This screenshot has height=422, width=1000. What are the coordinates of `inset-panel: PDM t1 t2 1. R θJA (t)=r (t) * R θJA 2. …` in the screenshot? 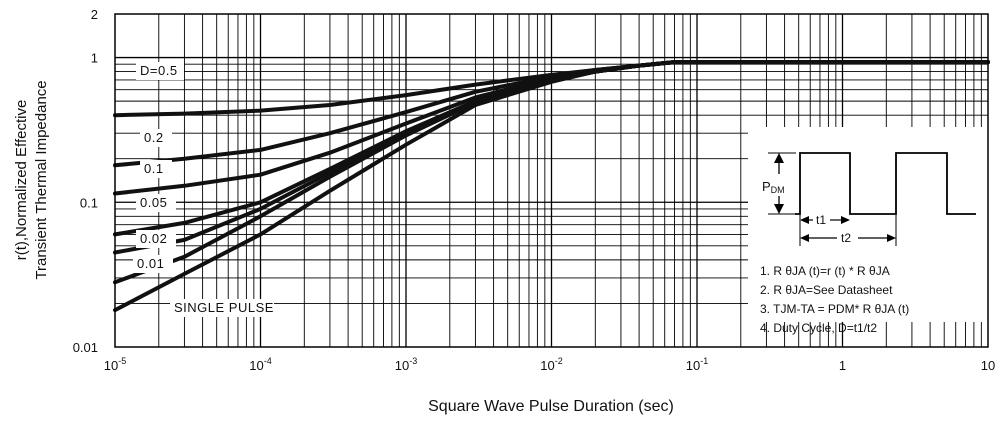 It's located at (868, 231).